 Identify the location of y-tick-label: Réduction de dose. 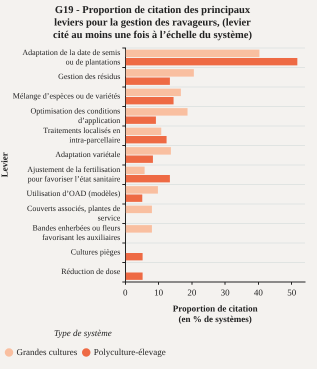
(91, 271).